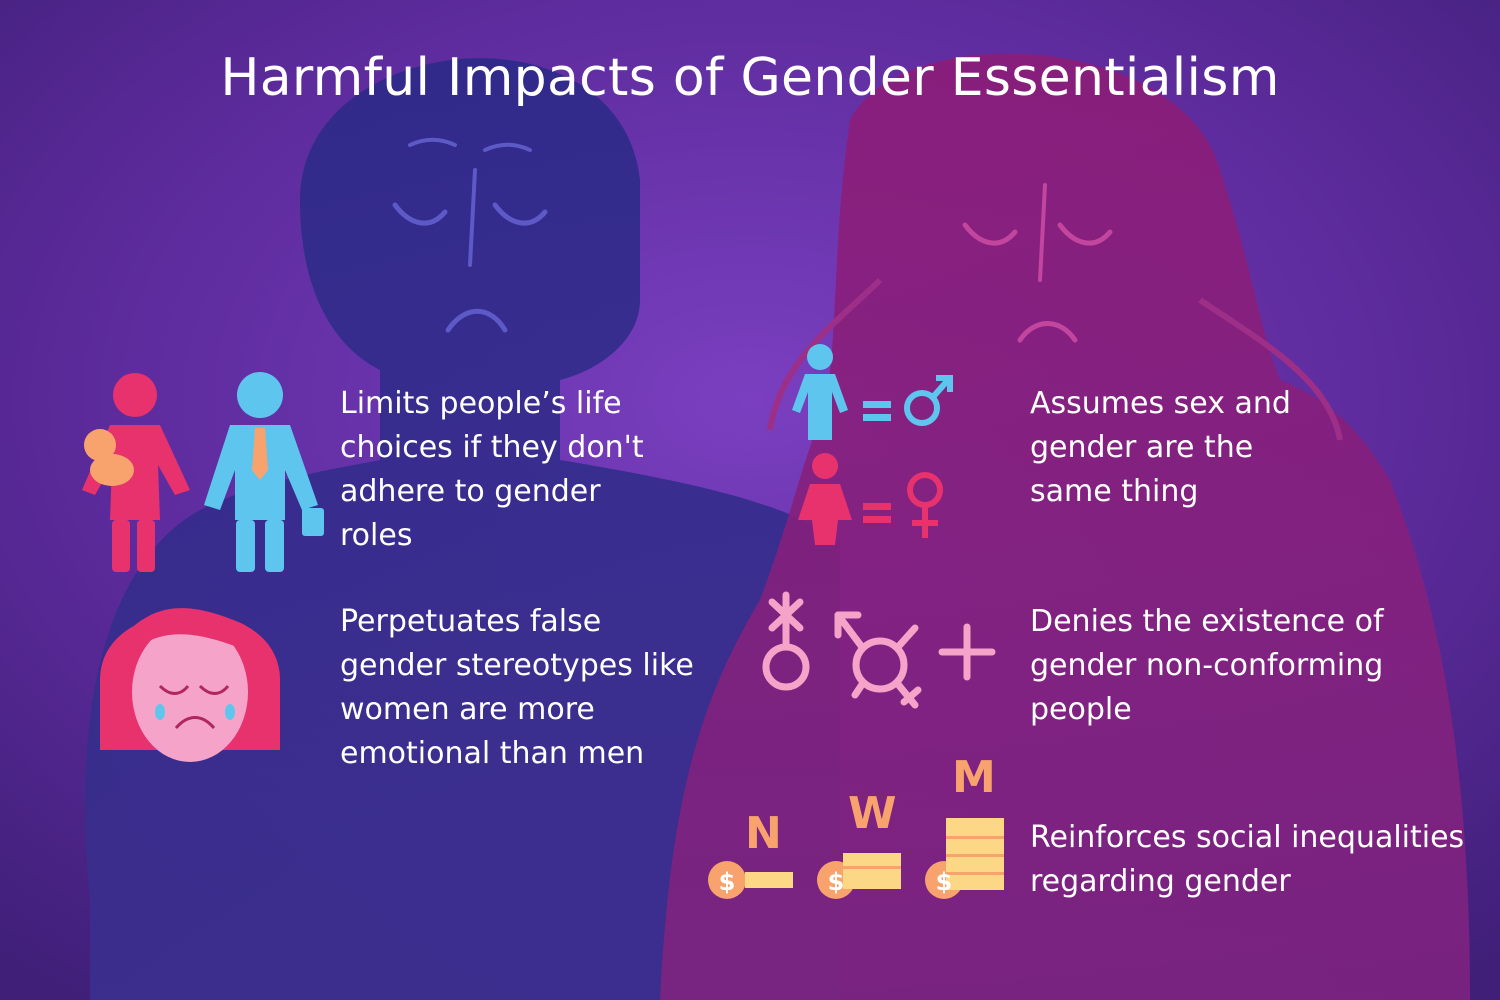 The image size is (1500, 1000). I want to click on male-symbol-icon, so click(928, 400).